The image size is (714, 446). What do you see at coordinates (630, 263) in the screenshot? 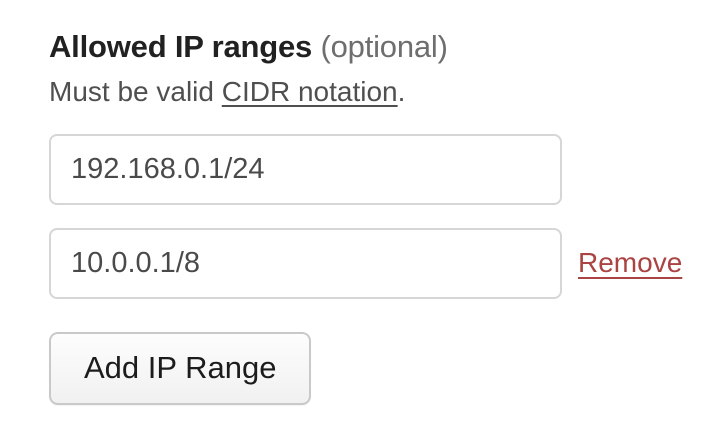
I see `remove-ip-range-link: Remove` at bounding box center [630, 263].